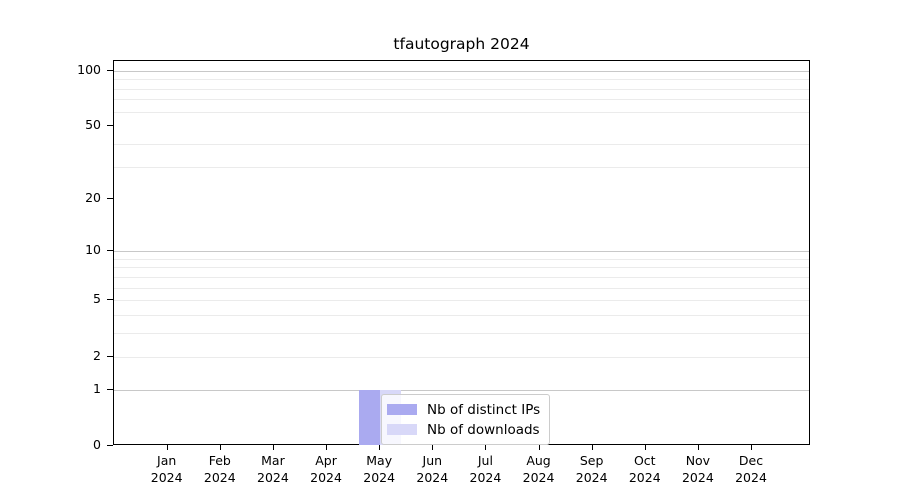  Describe the element at coordinates (461, 44) in the screenshot. I see `chart-title: tfautograph 2024` at that location.